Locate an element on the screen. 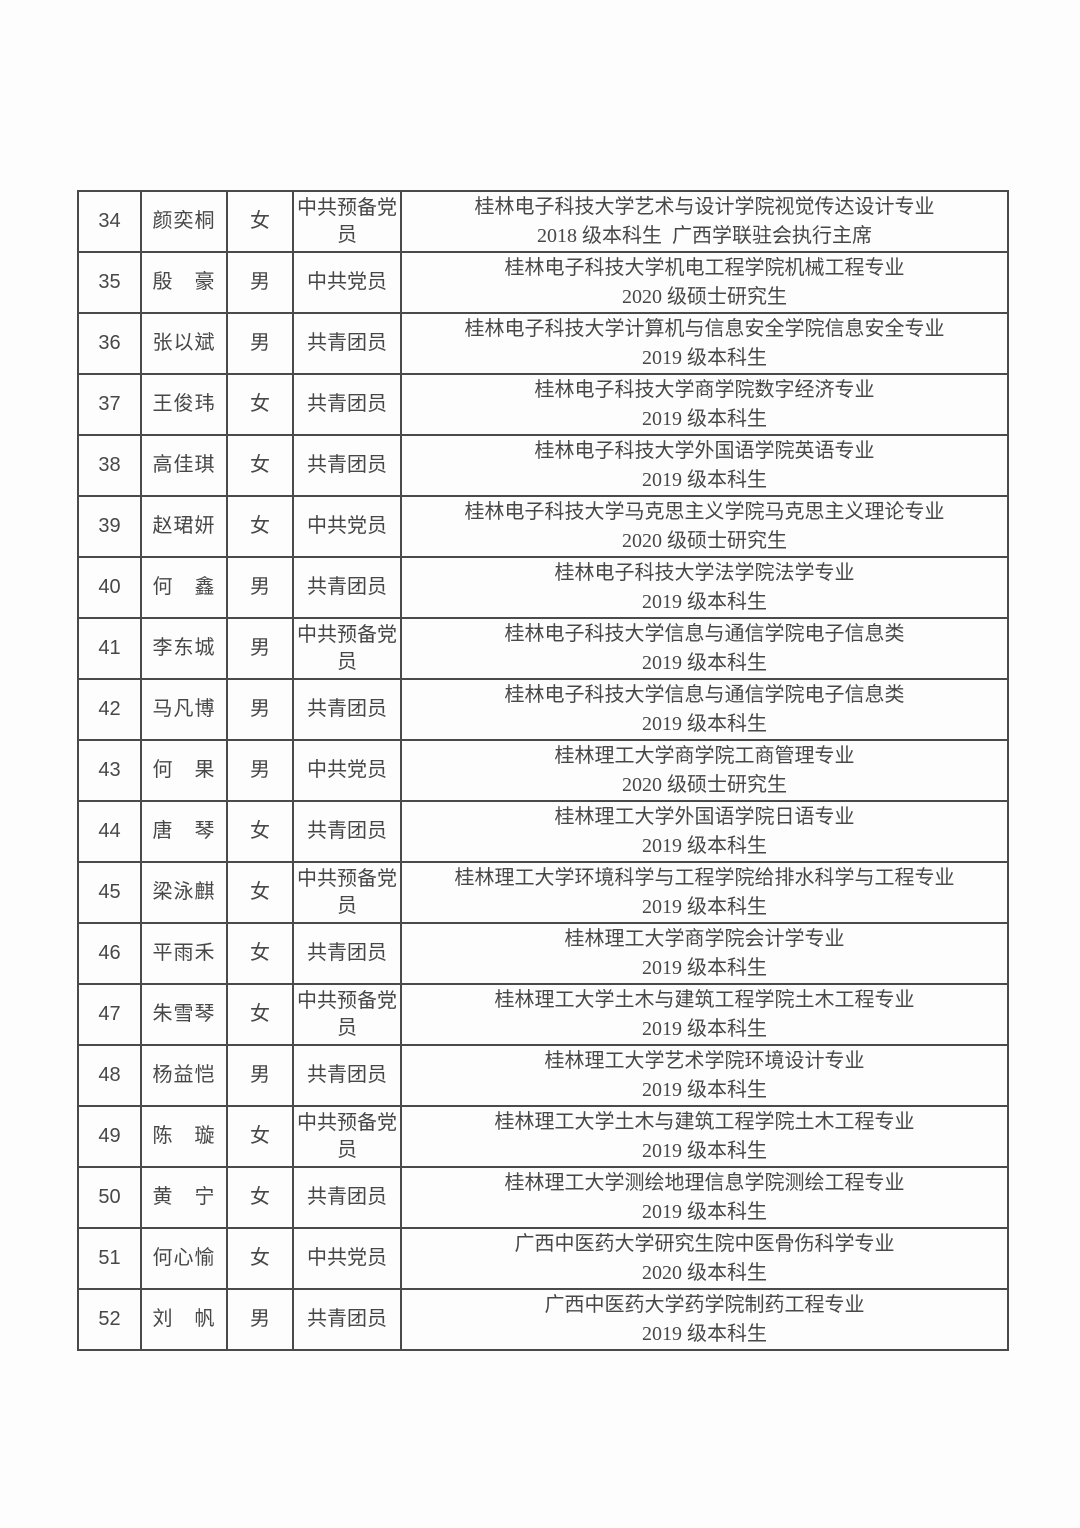  cell-number: 44 is located at coordinates (109, 831).